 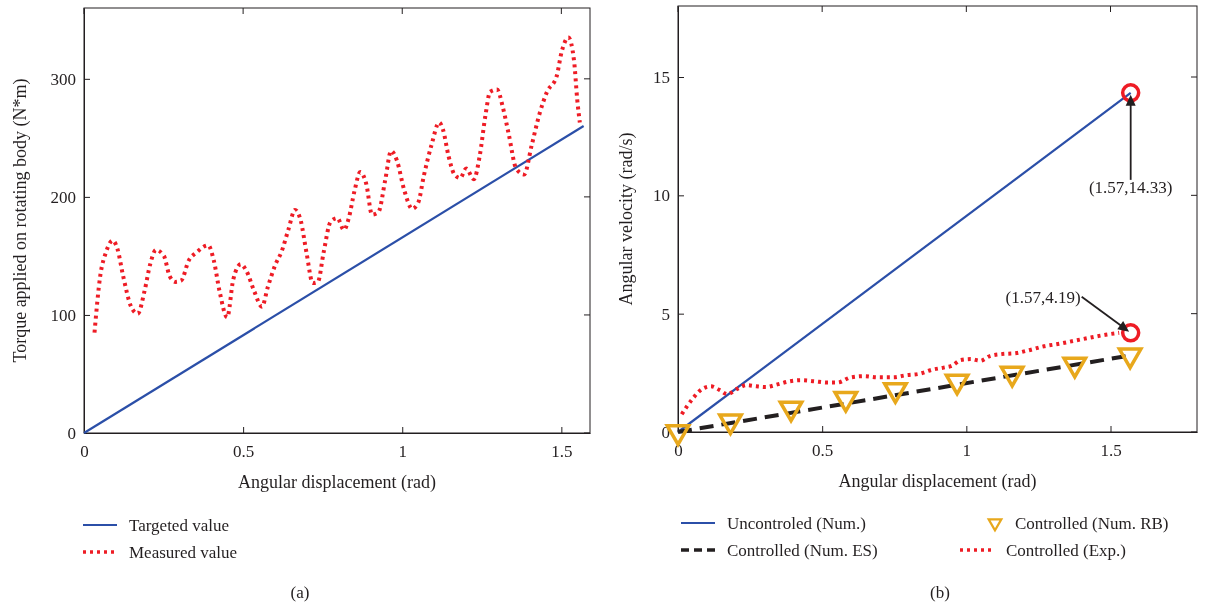 I want to click on annotation: (1.57,14.33), so click(x=1130, y=187).